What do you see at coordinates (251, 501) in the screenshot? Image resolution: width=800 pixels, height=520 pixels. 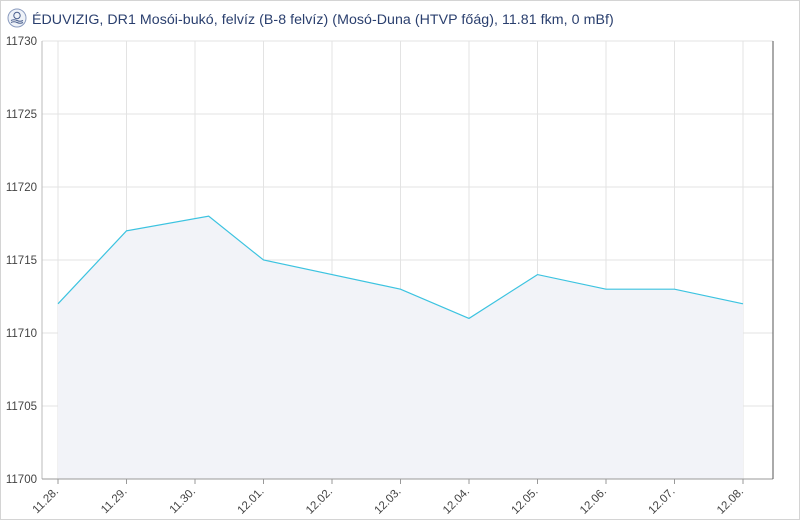 I see `x-tick-label: 12.01.` at bounding box center [251, 501].